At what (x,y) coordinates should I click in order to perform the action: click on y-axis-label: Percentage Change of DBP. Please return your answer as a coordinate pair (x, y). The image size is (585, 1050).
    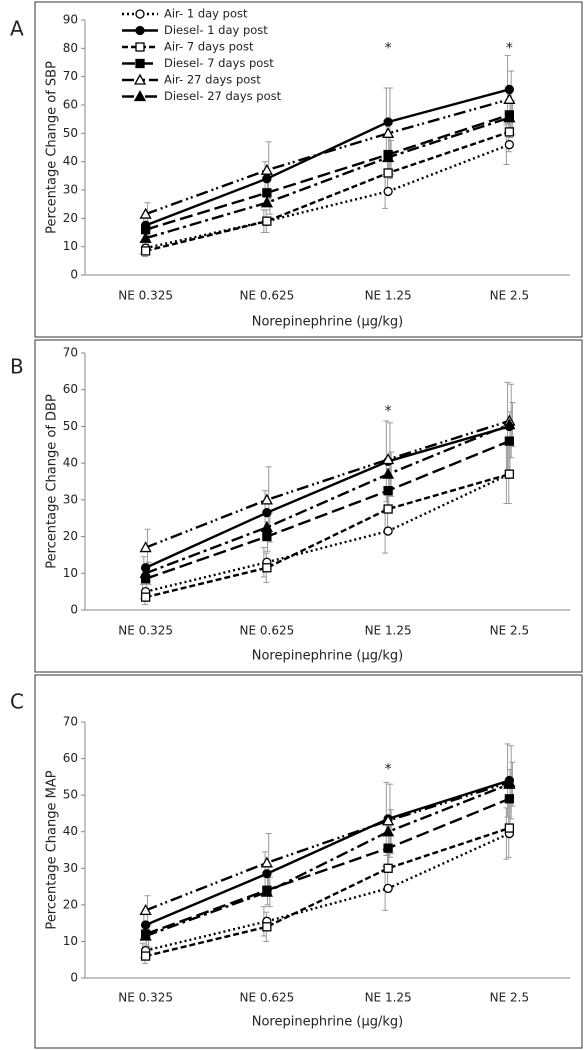
    Looking at the image, I should click on (52, 481).